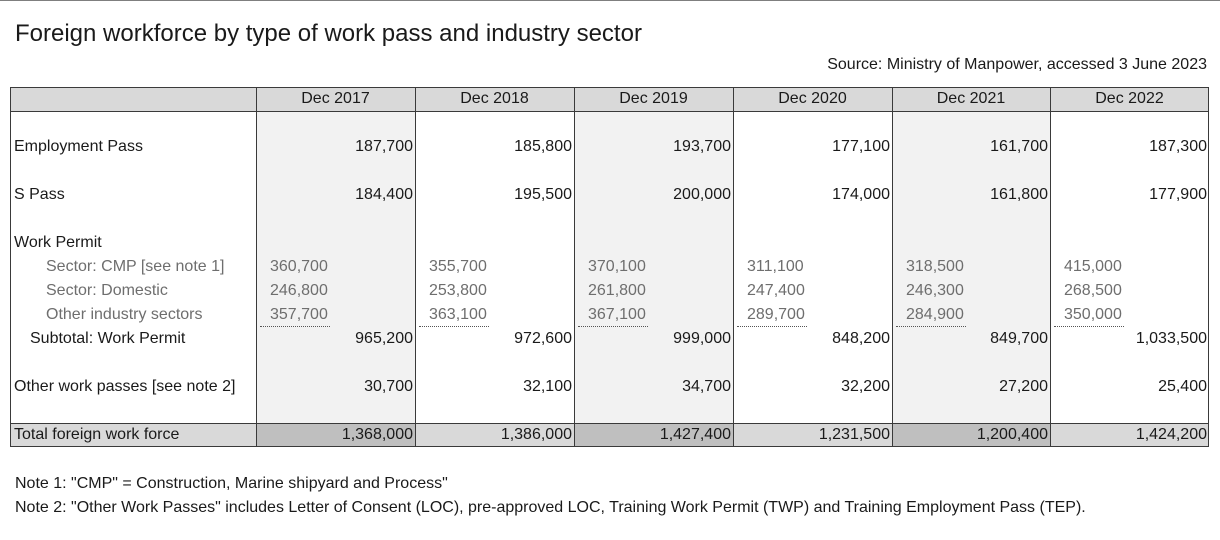 This screenshot has width=1220, height=540. What do you see at coordinates (935, 266) in the screenshot?
I see `sector-value: 318,500` at bounding box center [935, 266].